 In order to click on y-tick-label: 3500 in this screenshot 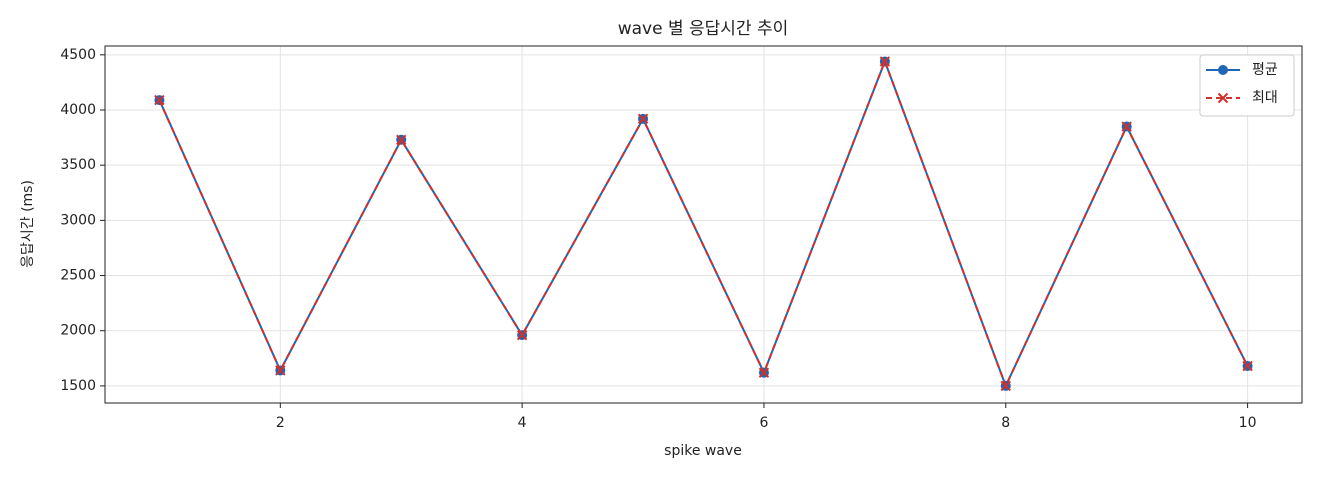, I will do `click(78, 165)`.